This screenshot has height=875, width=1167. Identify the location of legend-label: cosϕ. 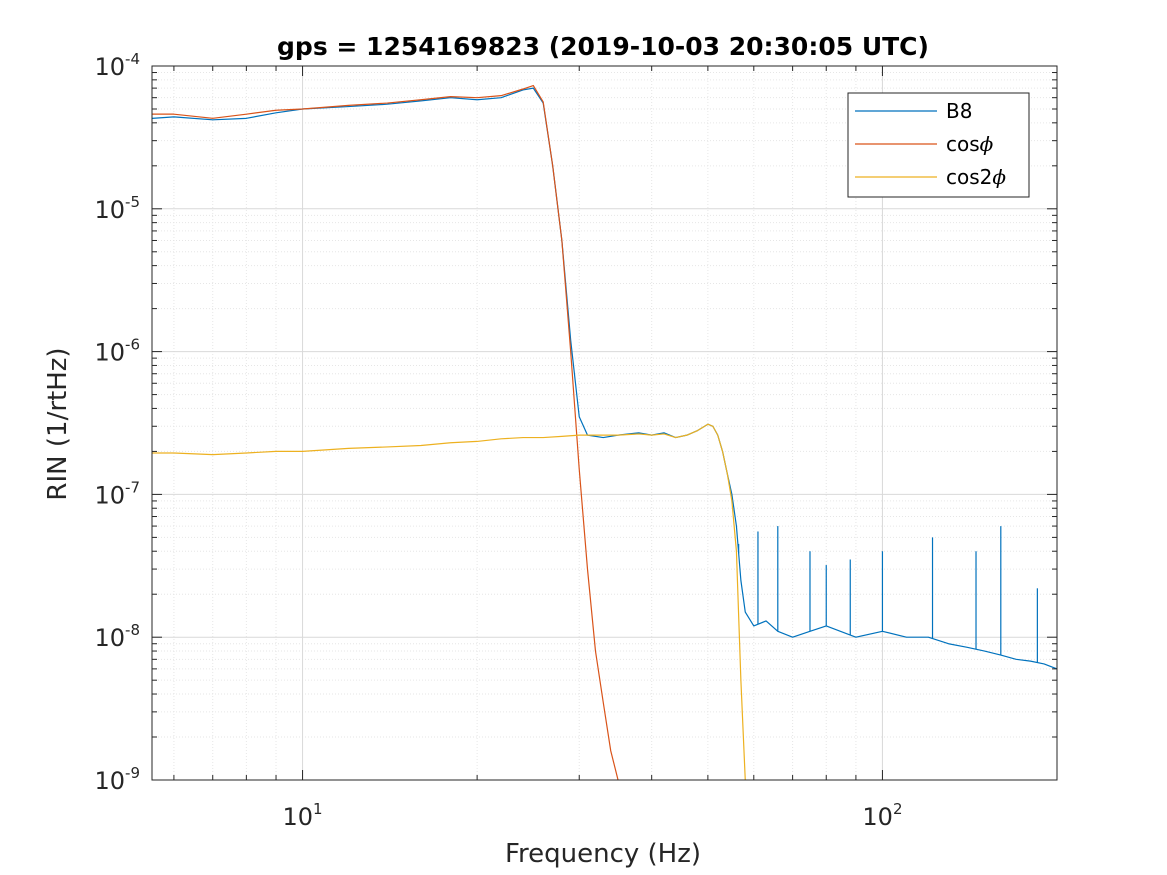
(970, 144).